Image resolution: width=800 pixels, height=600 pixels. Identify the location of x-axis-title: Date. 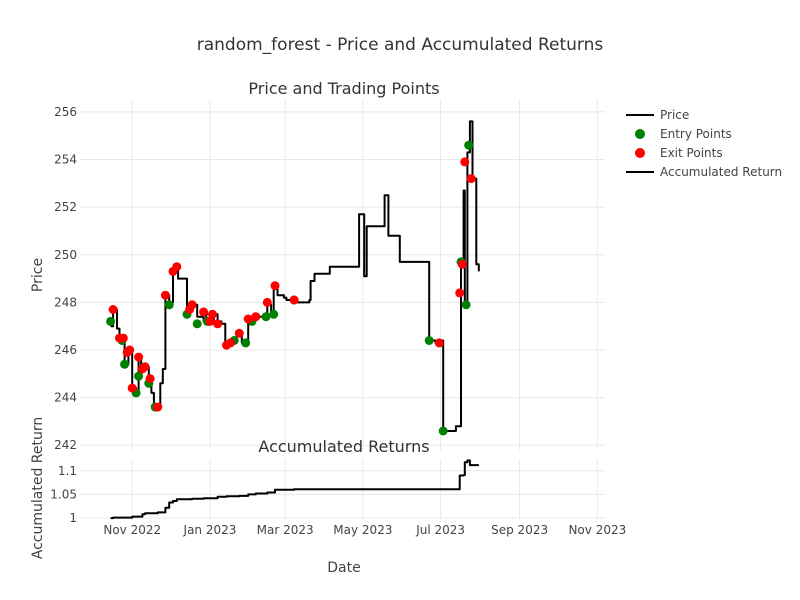
(343, 568).